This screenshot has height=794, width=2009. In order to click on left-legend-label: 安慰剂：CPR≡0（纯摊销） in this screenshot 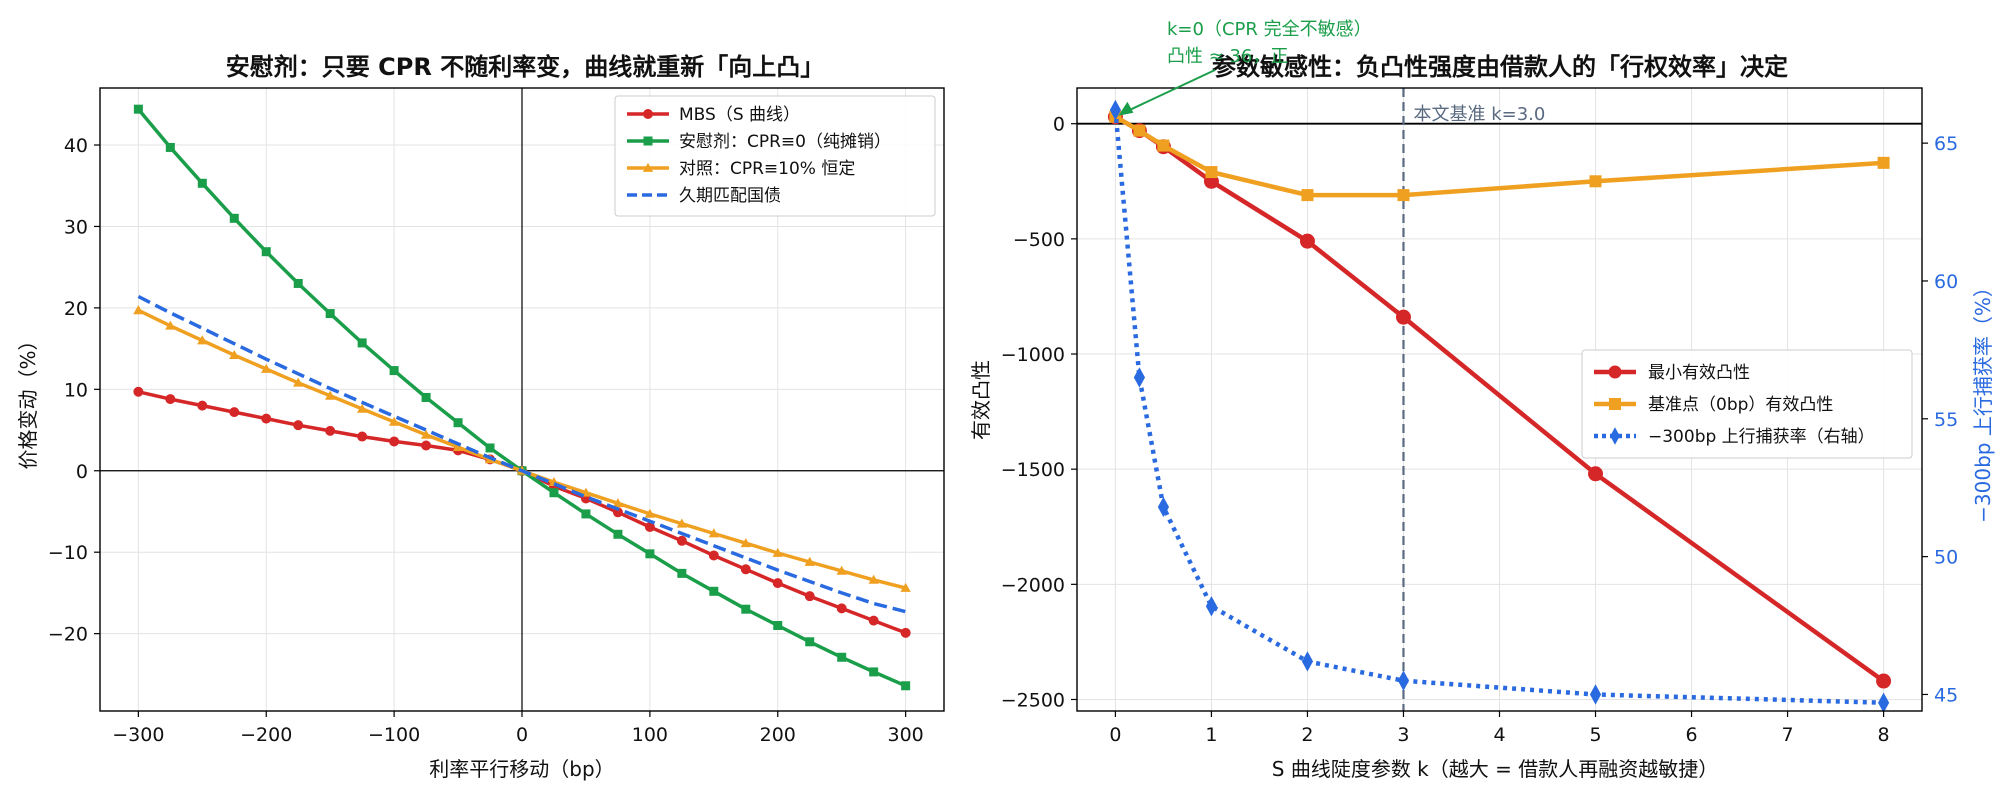, I will do `click(785, 142)`.